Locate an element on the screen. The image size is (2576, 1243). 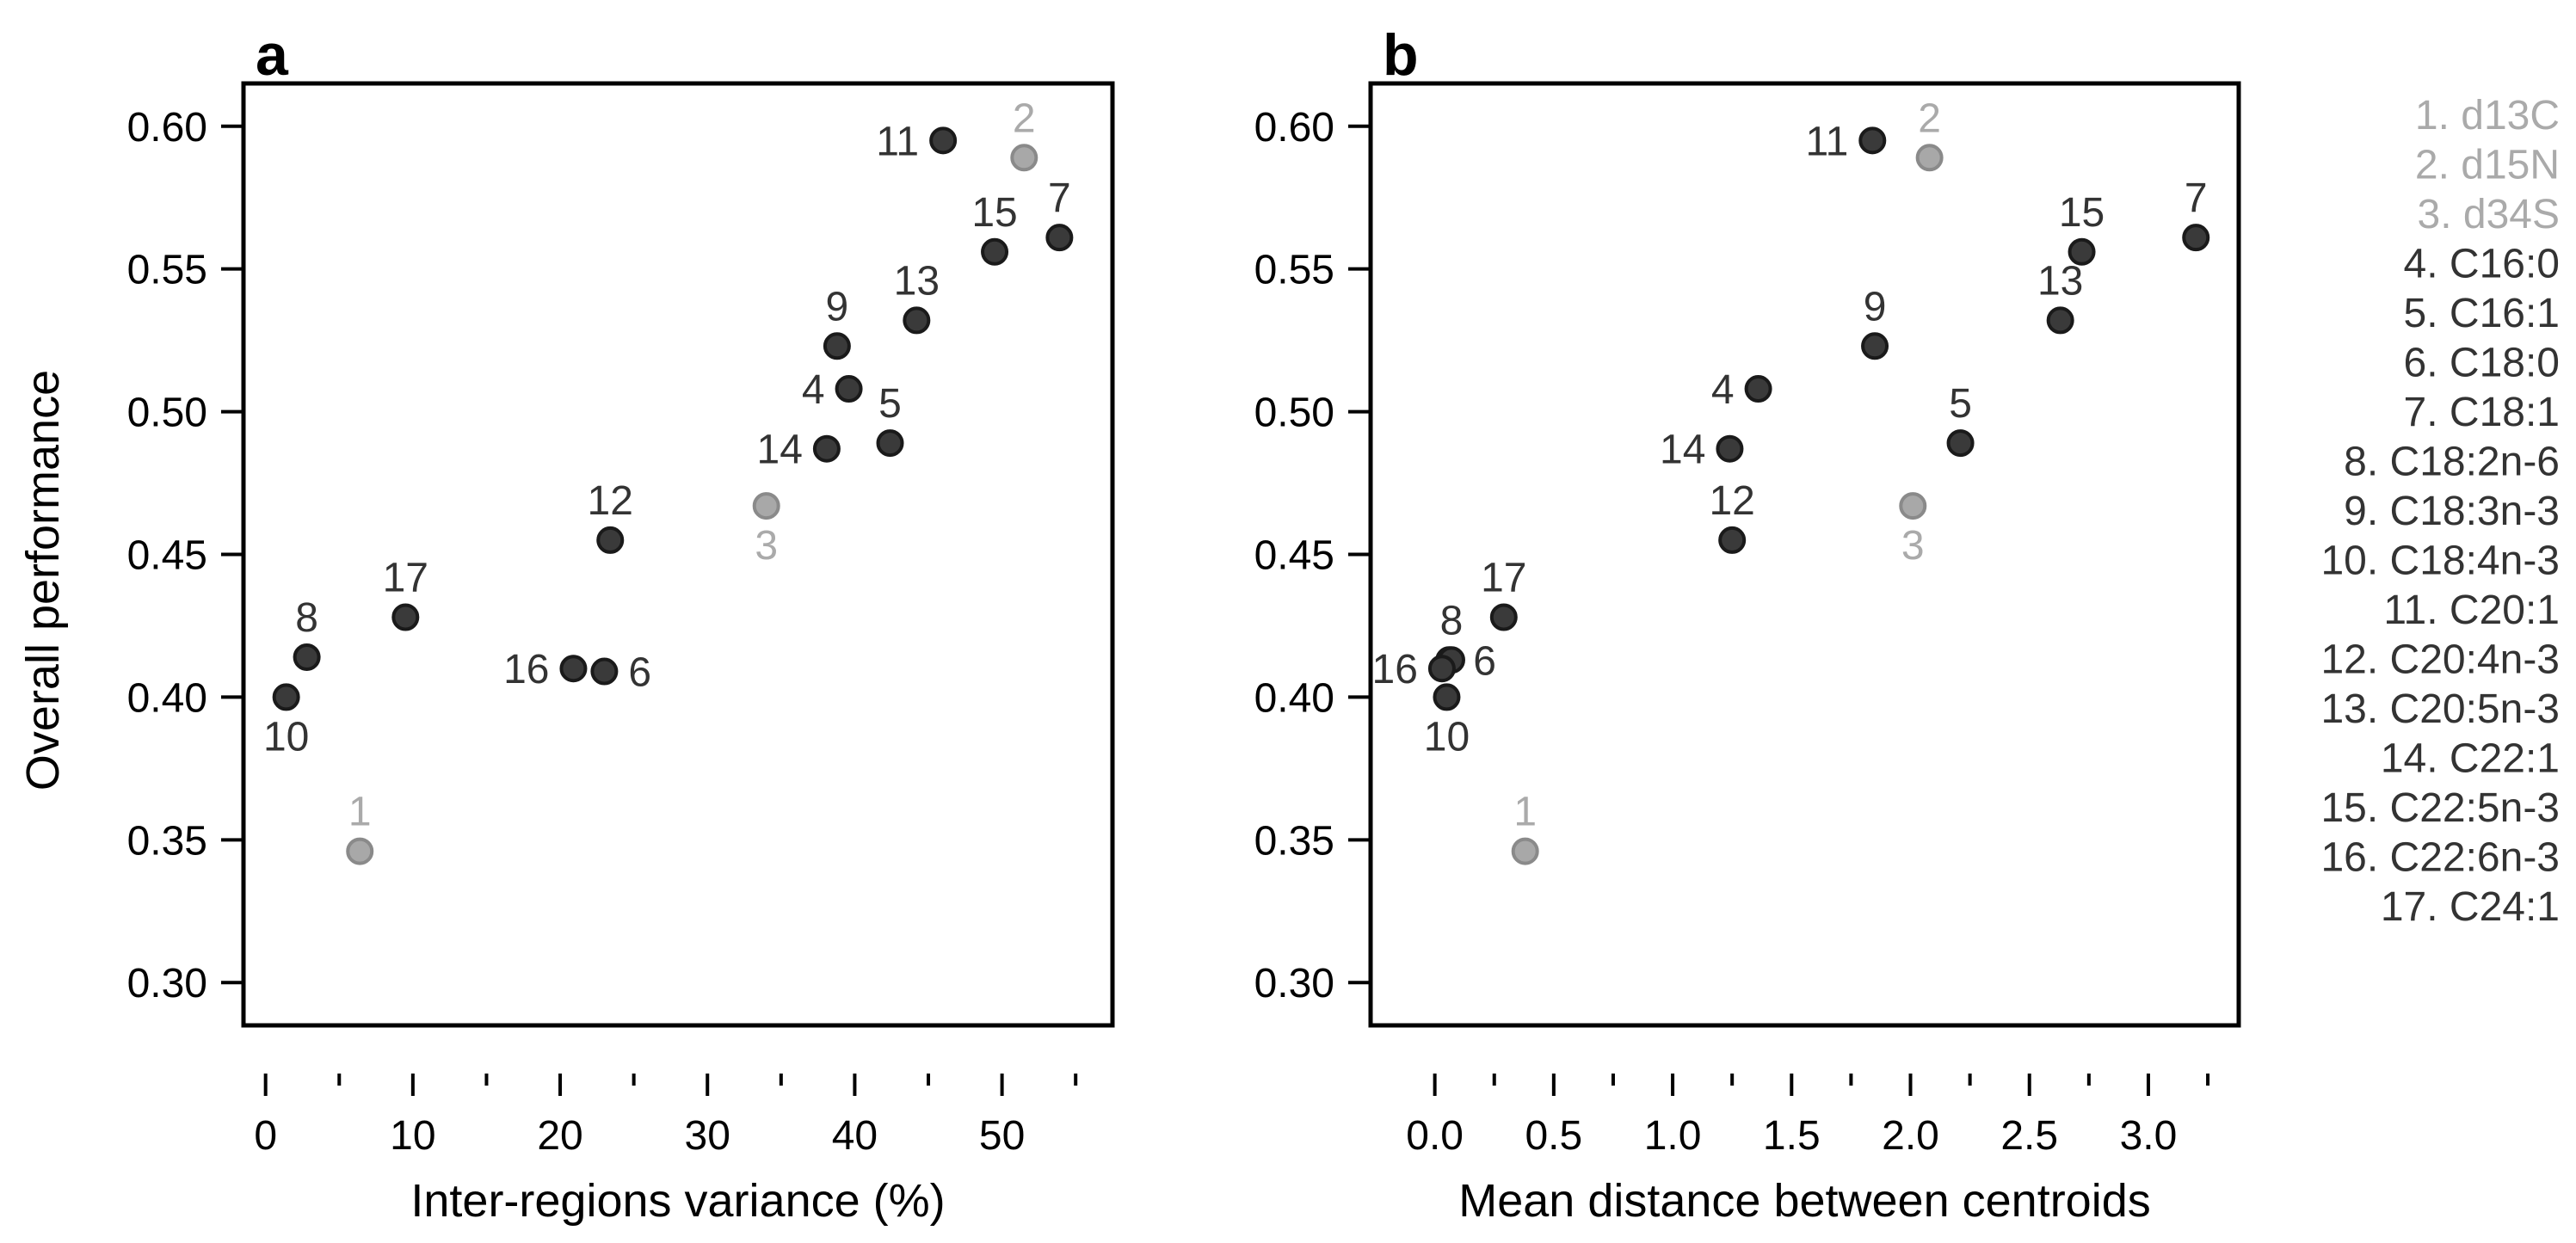
x-tick-label: 2.0 is located at coordinates (1910, 1136).